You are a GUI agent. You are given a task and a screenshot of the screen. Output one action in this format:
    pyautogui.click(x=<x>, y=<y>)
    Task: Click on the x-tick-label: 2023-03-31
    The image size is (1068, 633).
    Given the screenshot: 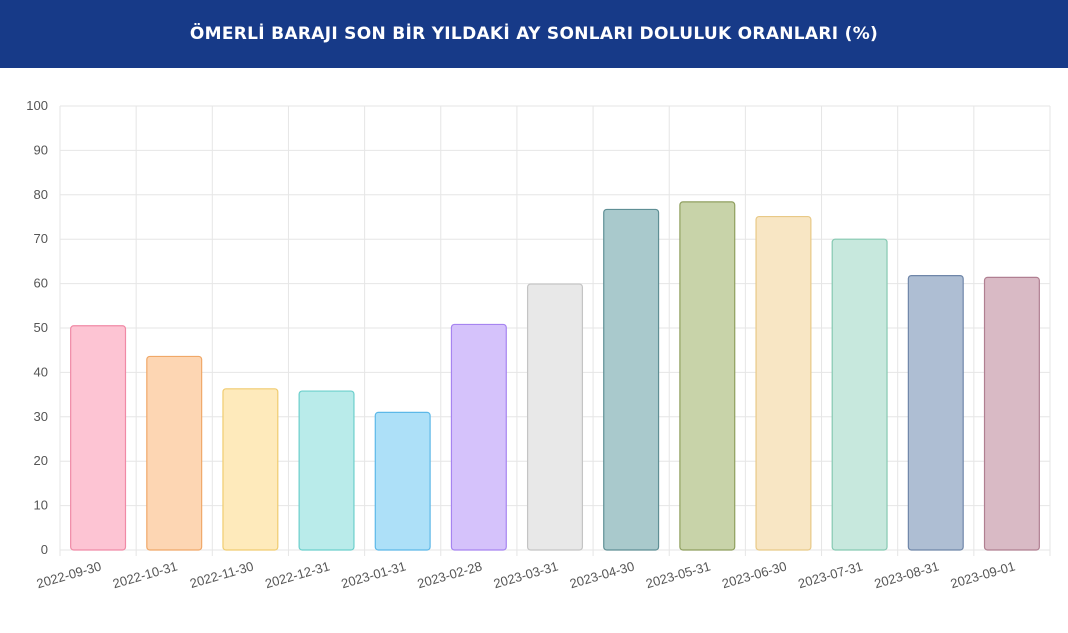 What is the action you would take?
    pyautogui.click(x=526, y=574)
    